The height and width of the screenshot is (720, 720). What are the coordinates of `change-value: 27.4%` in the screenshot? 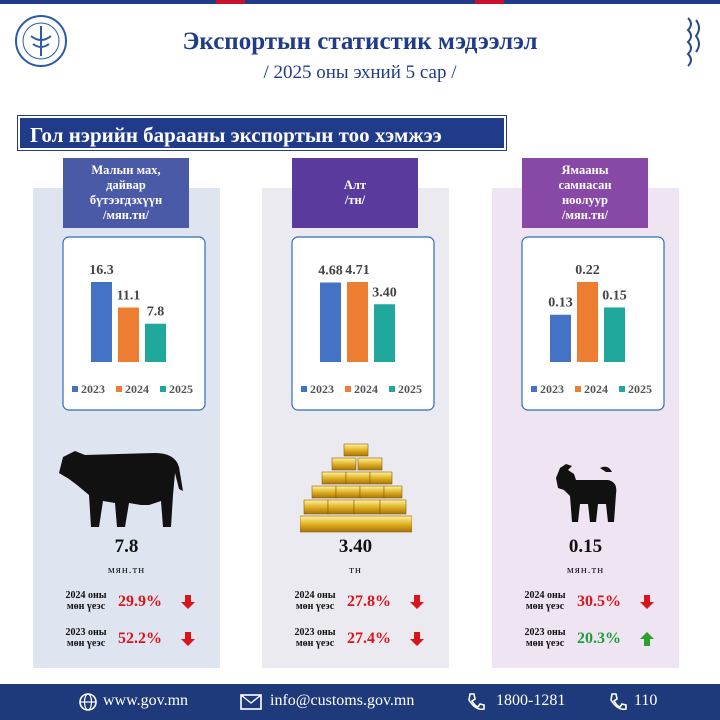 It's located at (369, 638).